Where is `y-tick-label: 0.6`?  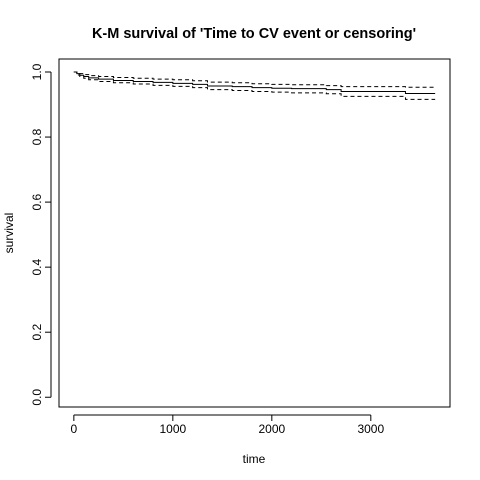 y-tick-label: 0.6 is located at coordinates (37, 201).